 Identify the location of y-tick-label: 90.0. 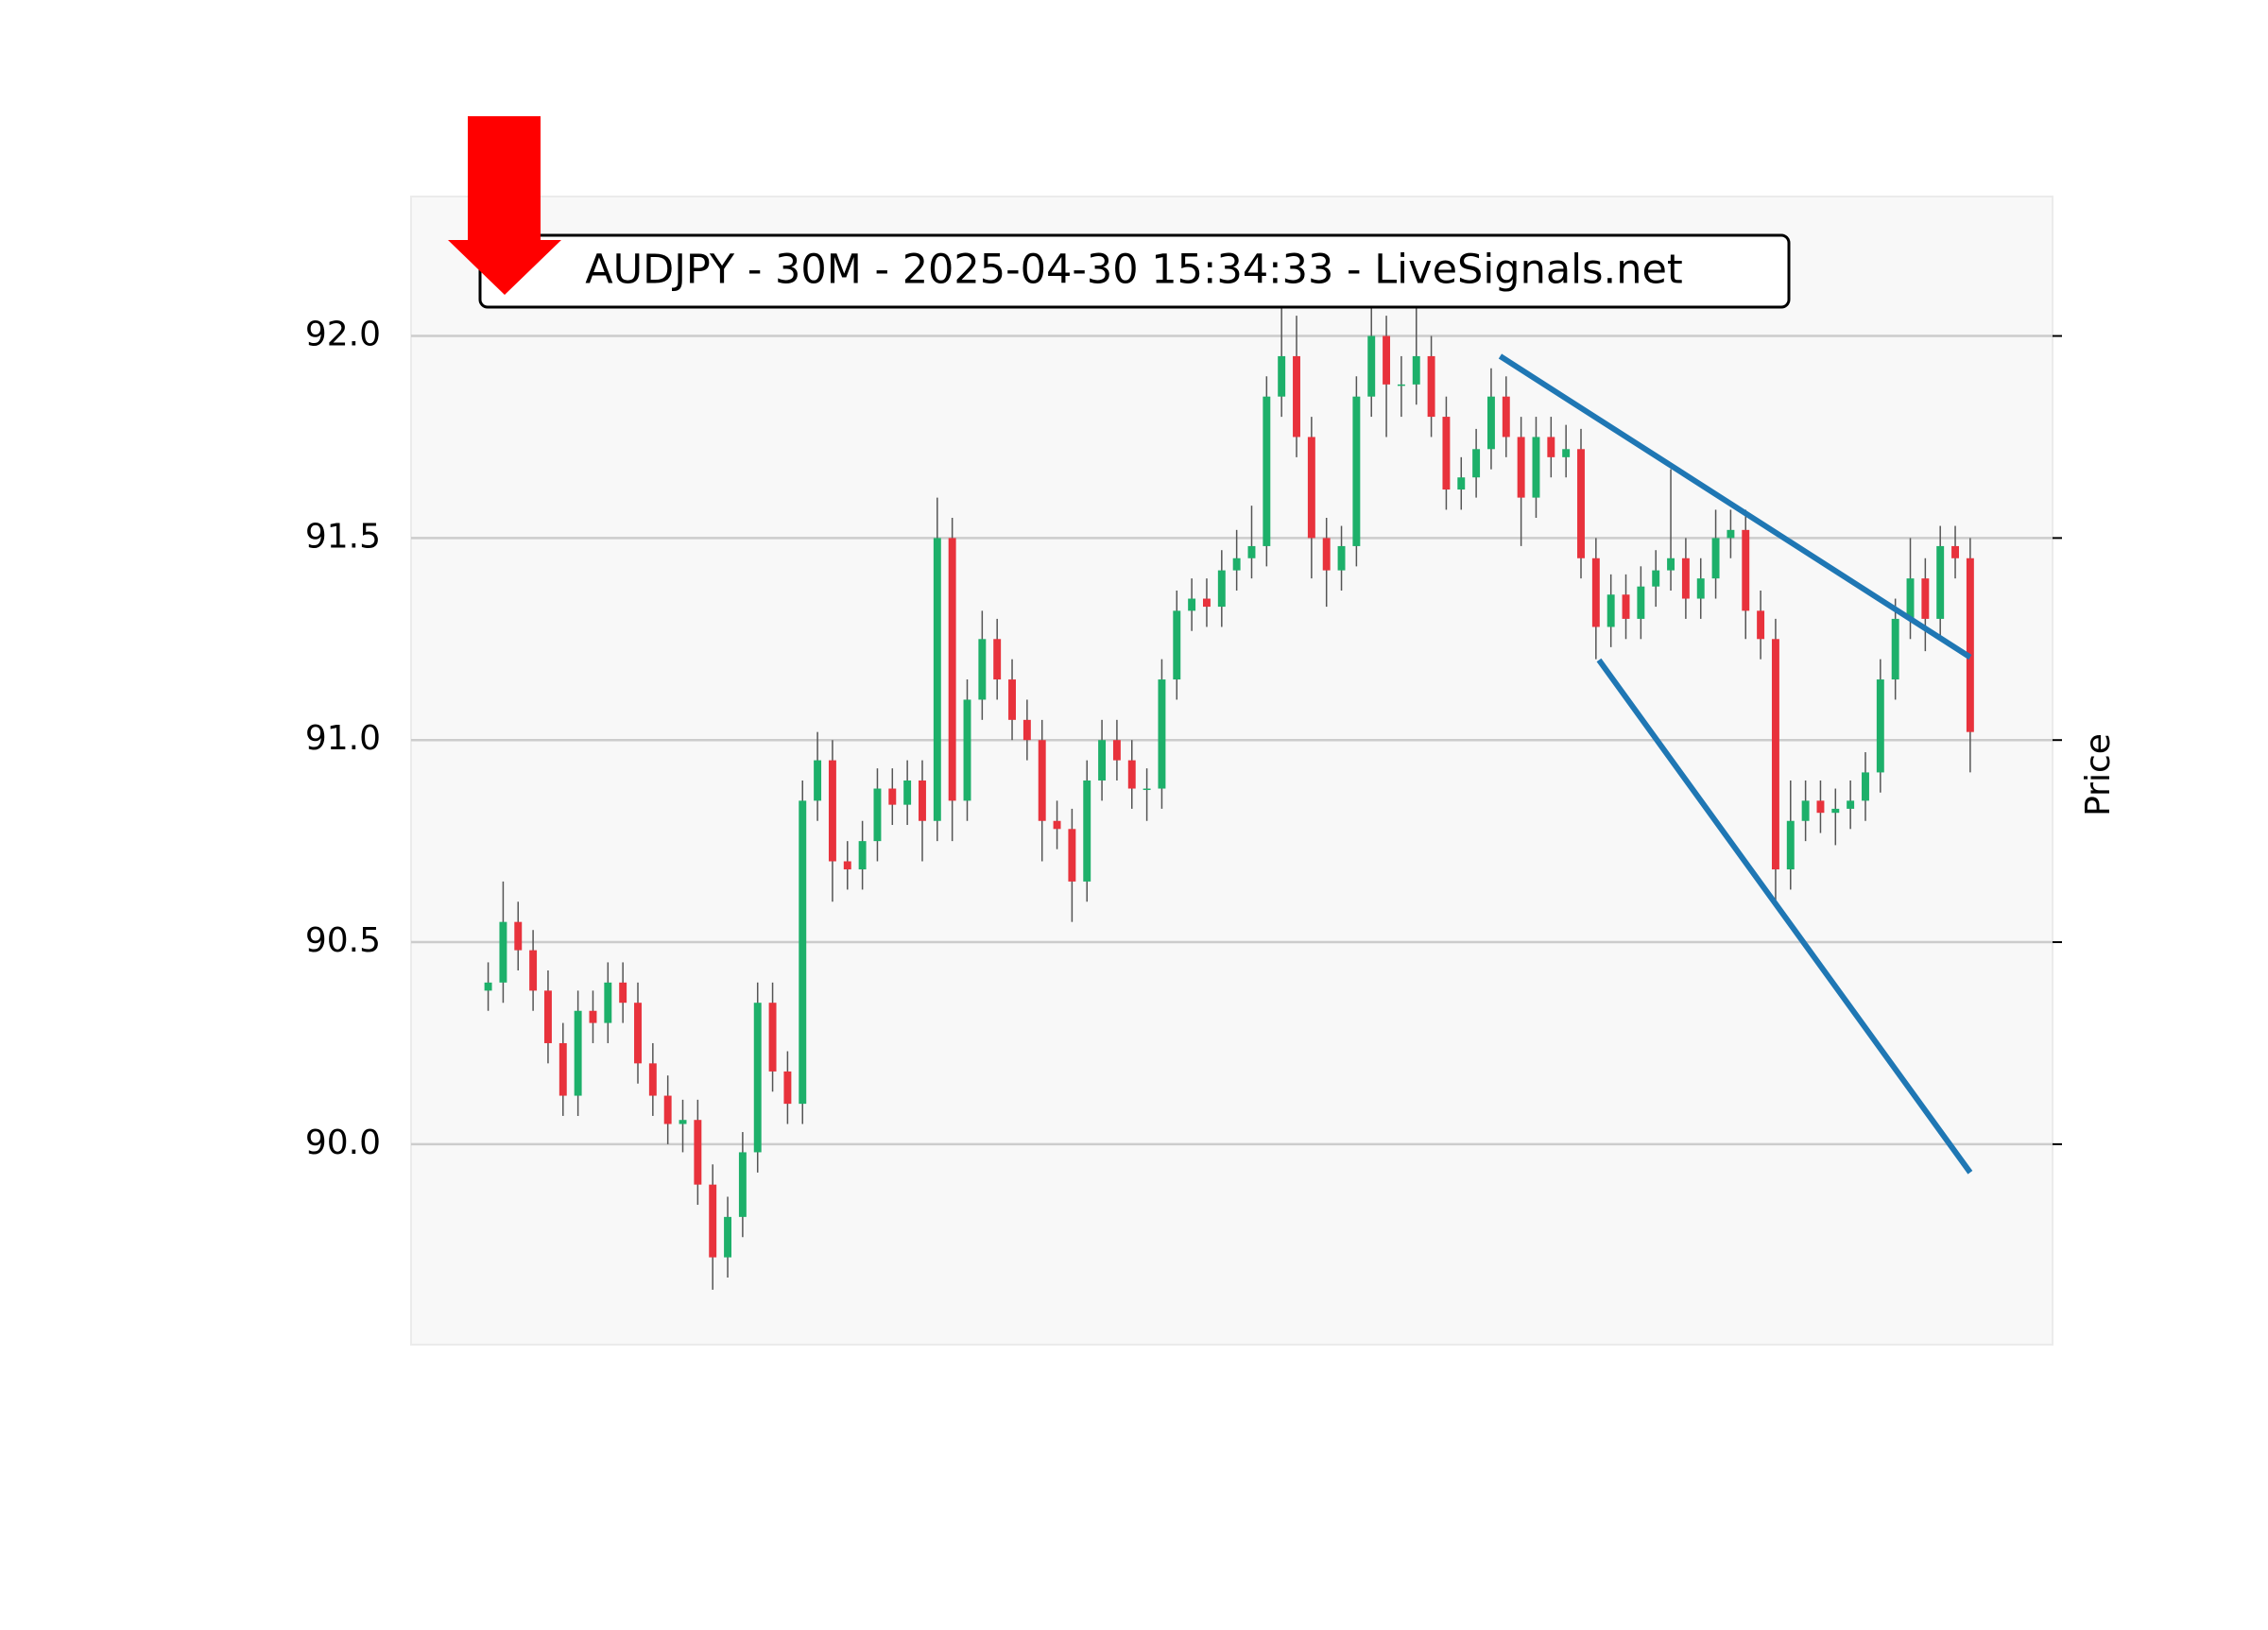
(343, 1143).